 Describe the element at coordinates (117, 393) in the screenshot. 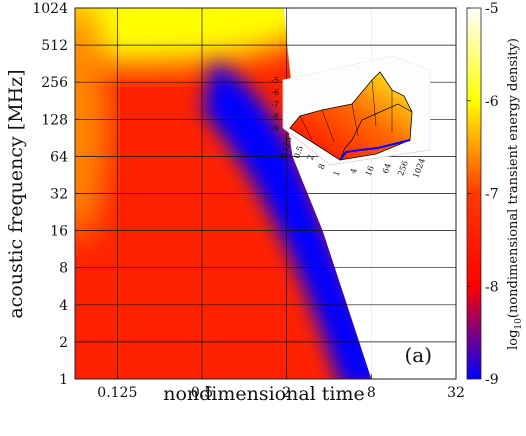

I see `x-tick-label: 0.125` at that location.